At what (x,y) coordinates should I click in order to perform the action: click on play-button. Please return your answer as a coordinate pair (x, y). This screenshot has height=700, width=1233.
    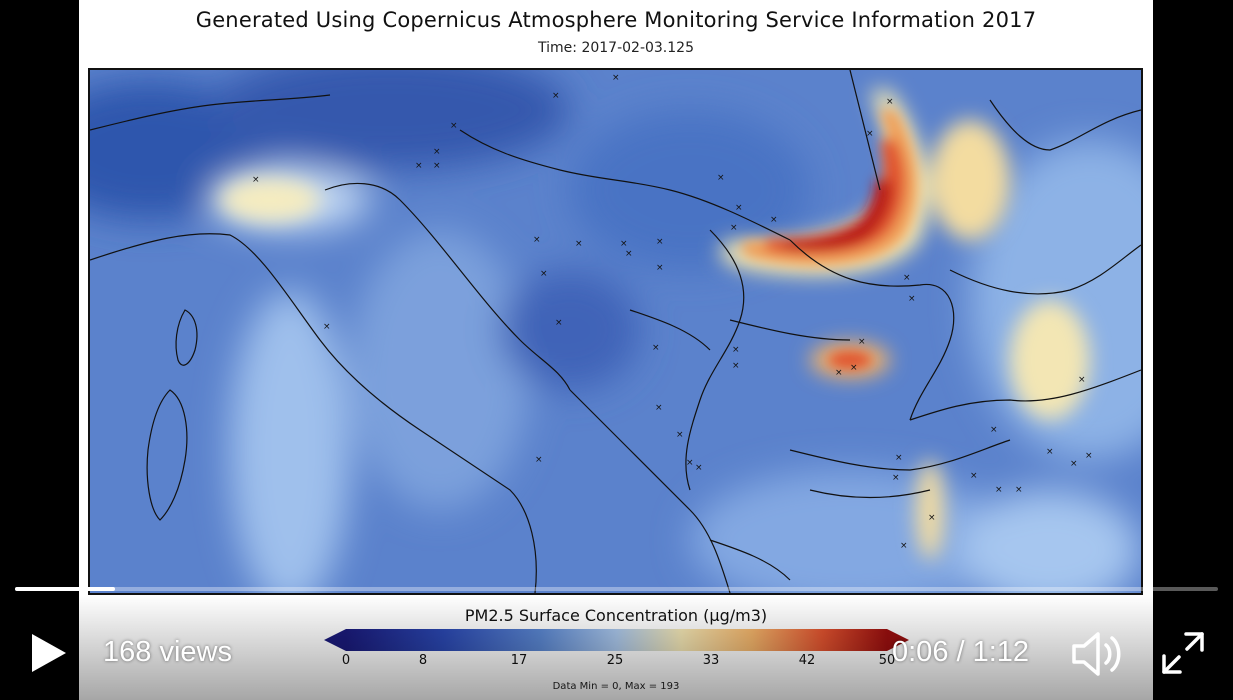
    Looking at the image, I should click on (48, 653).